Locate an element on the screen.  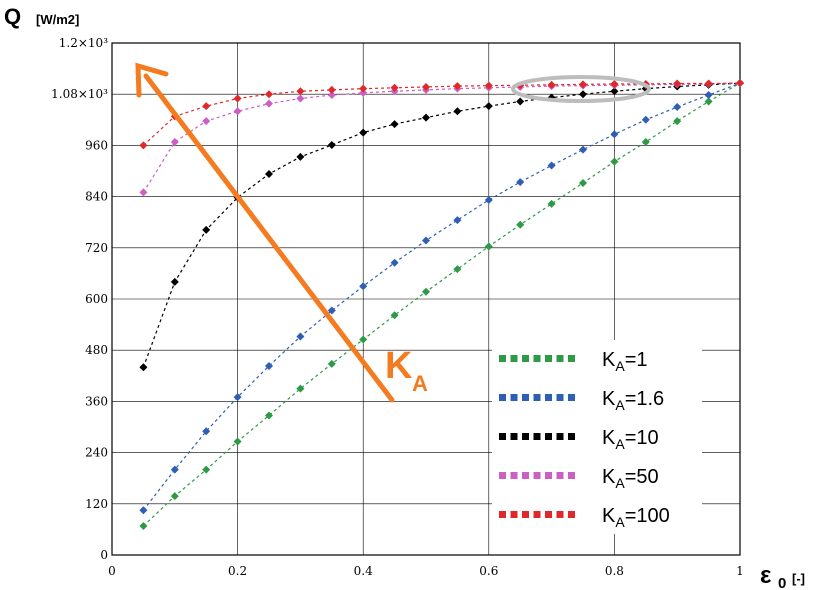
series-line is located at coordinates (441, 114).